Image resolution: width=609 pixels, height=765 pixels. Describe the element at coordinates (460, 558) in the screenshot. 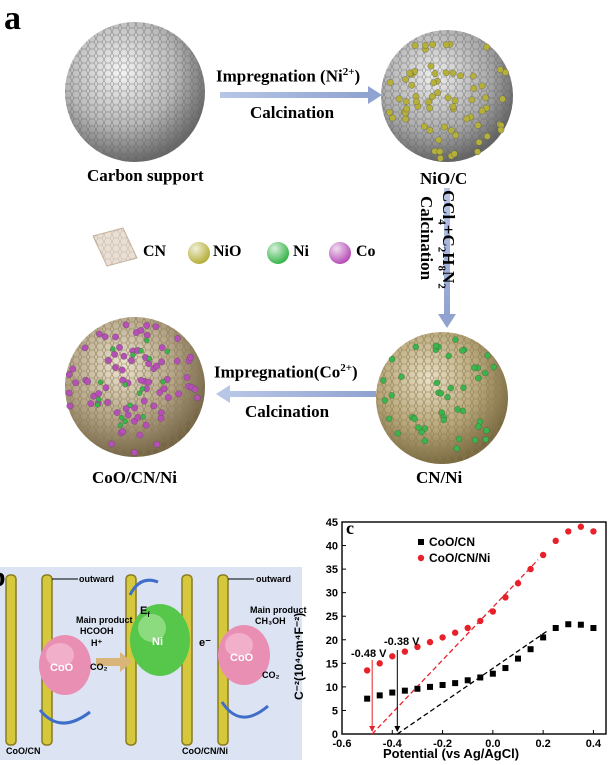

I see `legend-coo-cn-ni: CoO/CN/Ni` at that location.